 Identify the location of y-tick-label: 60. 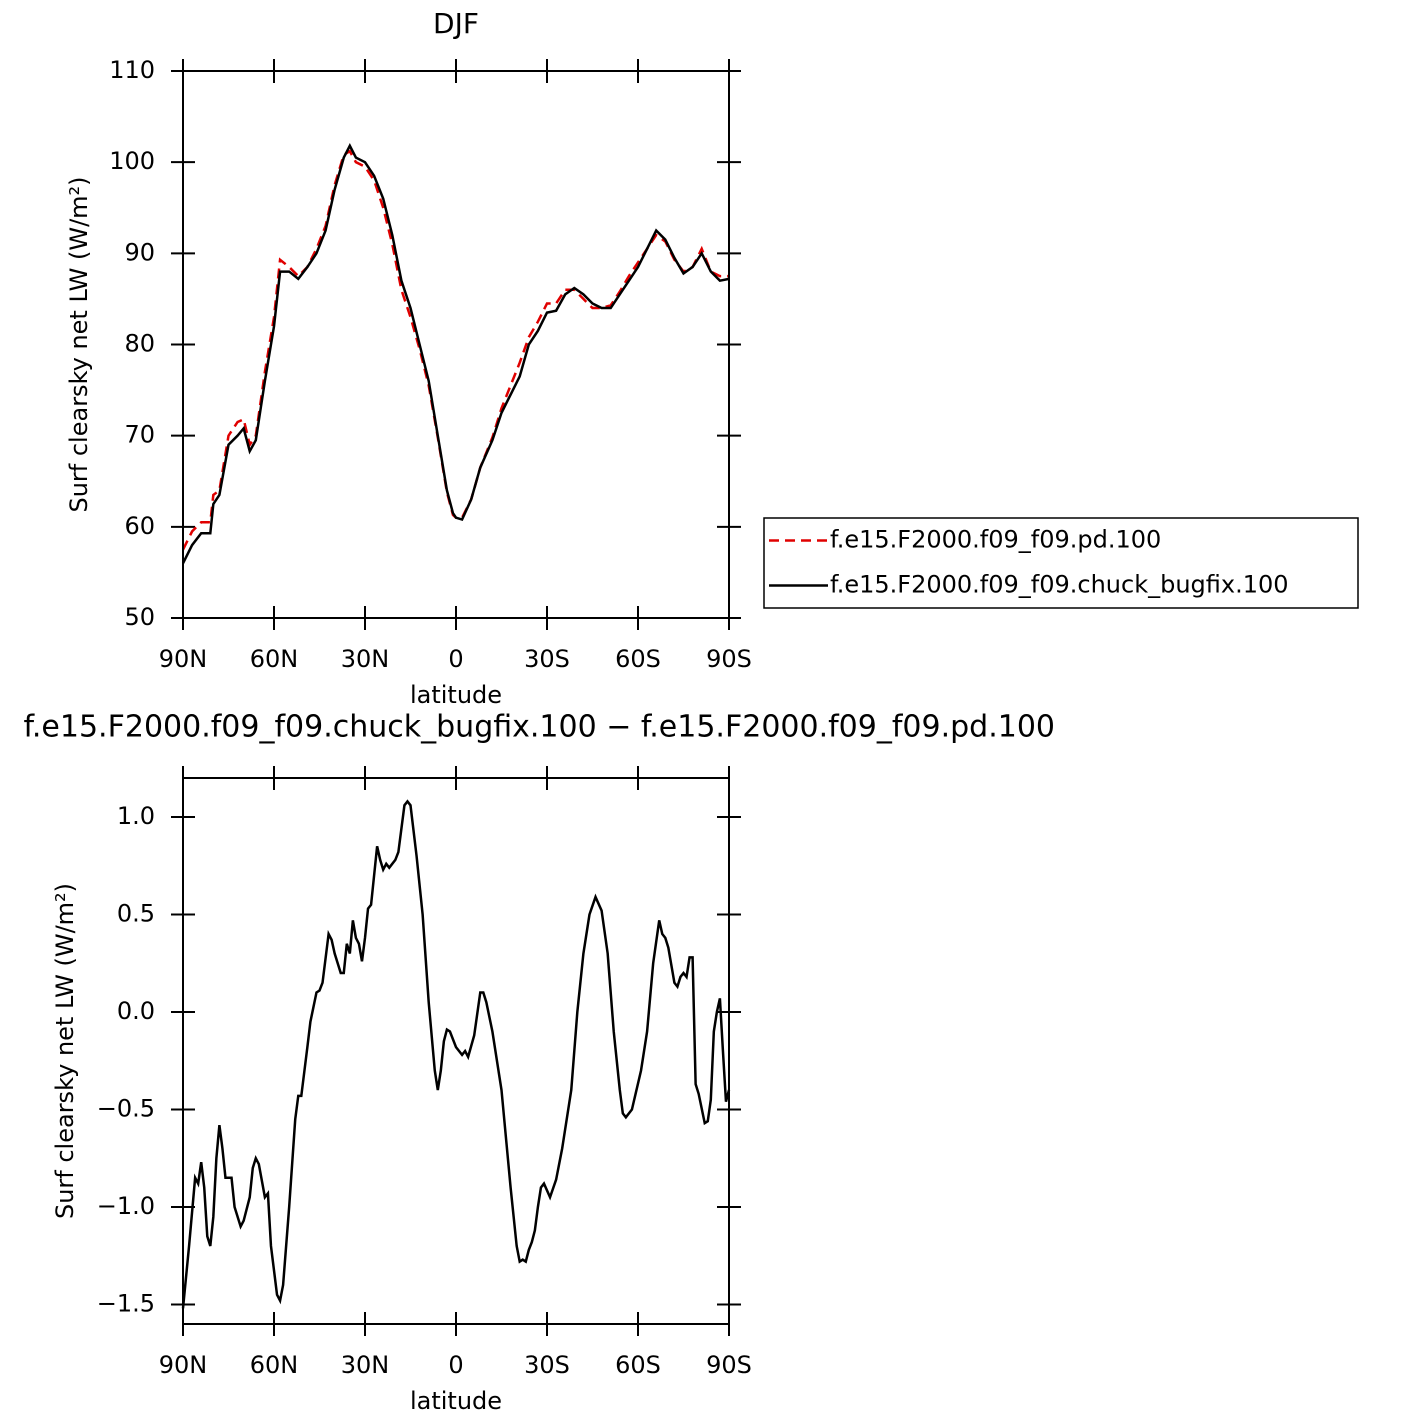
(139, 526).